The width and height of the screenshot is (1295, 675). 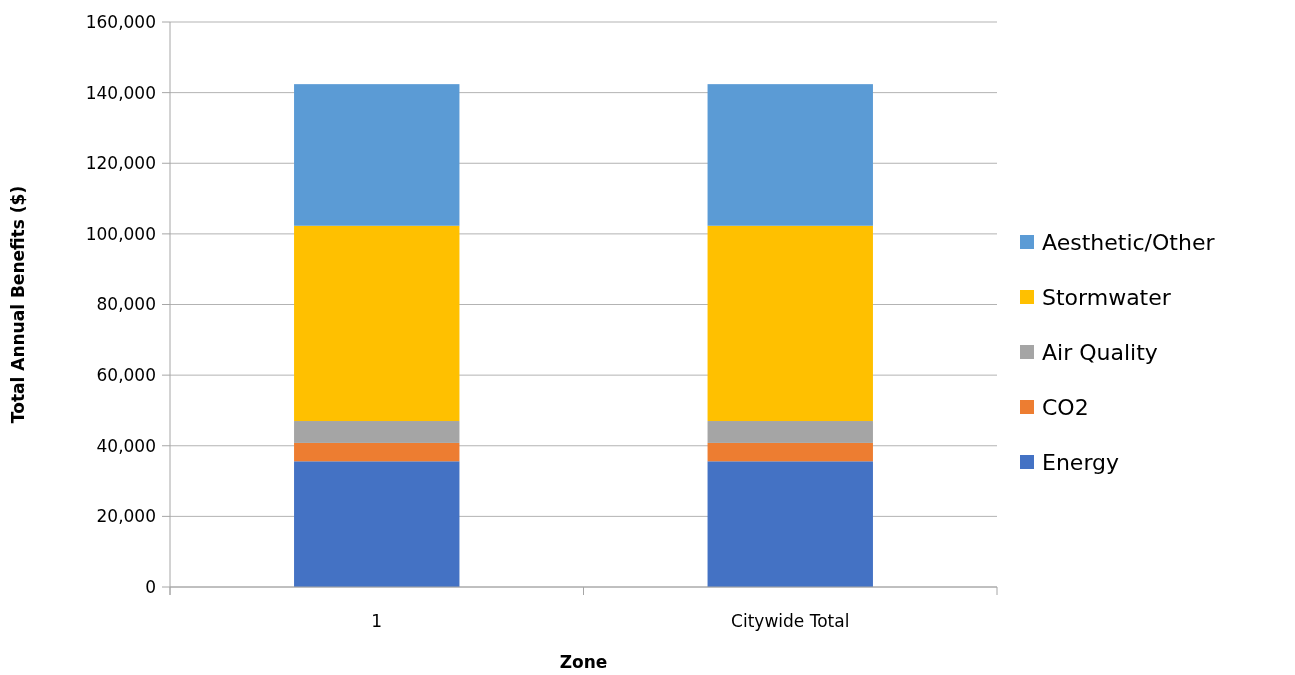 What do you see at coordinates (150, 586) in the screenshot?
I see `y-tick-label: 0` at bounding box center [150, 586].